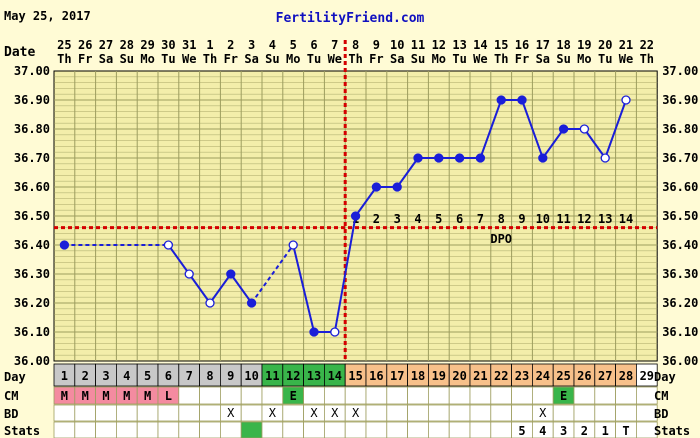 The width and height of the screenshot is (700, 438). What do you see at coordinates (147, 45) in the screenshot?
I see `date-label: 29` at bounding box center [147, 45].